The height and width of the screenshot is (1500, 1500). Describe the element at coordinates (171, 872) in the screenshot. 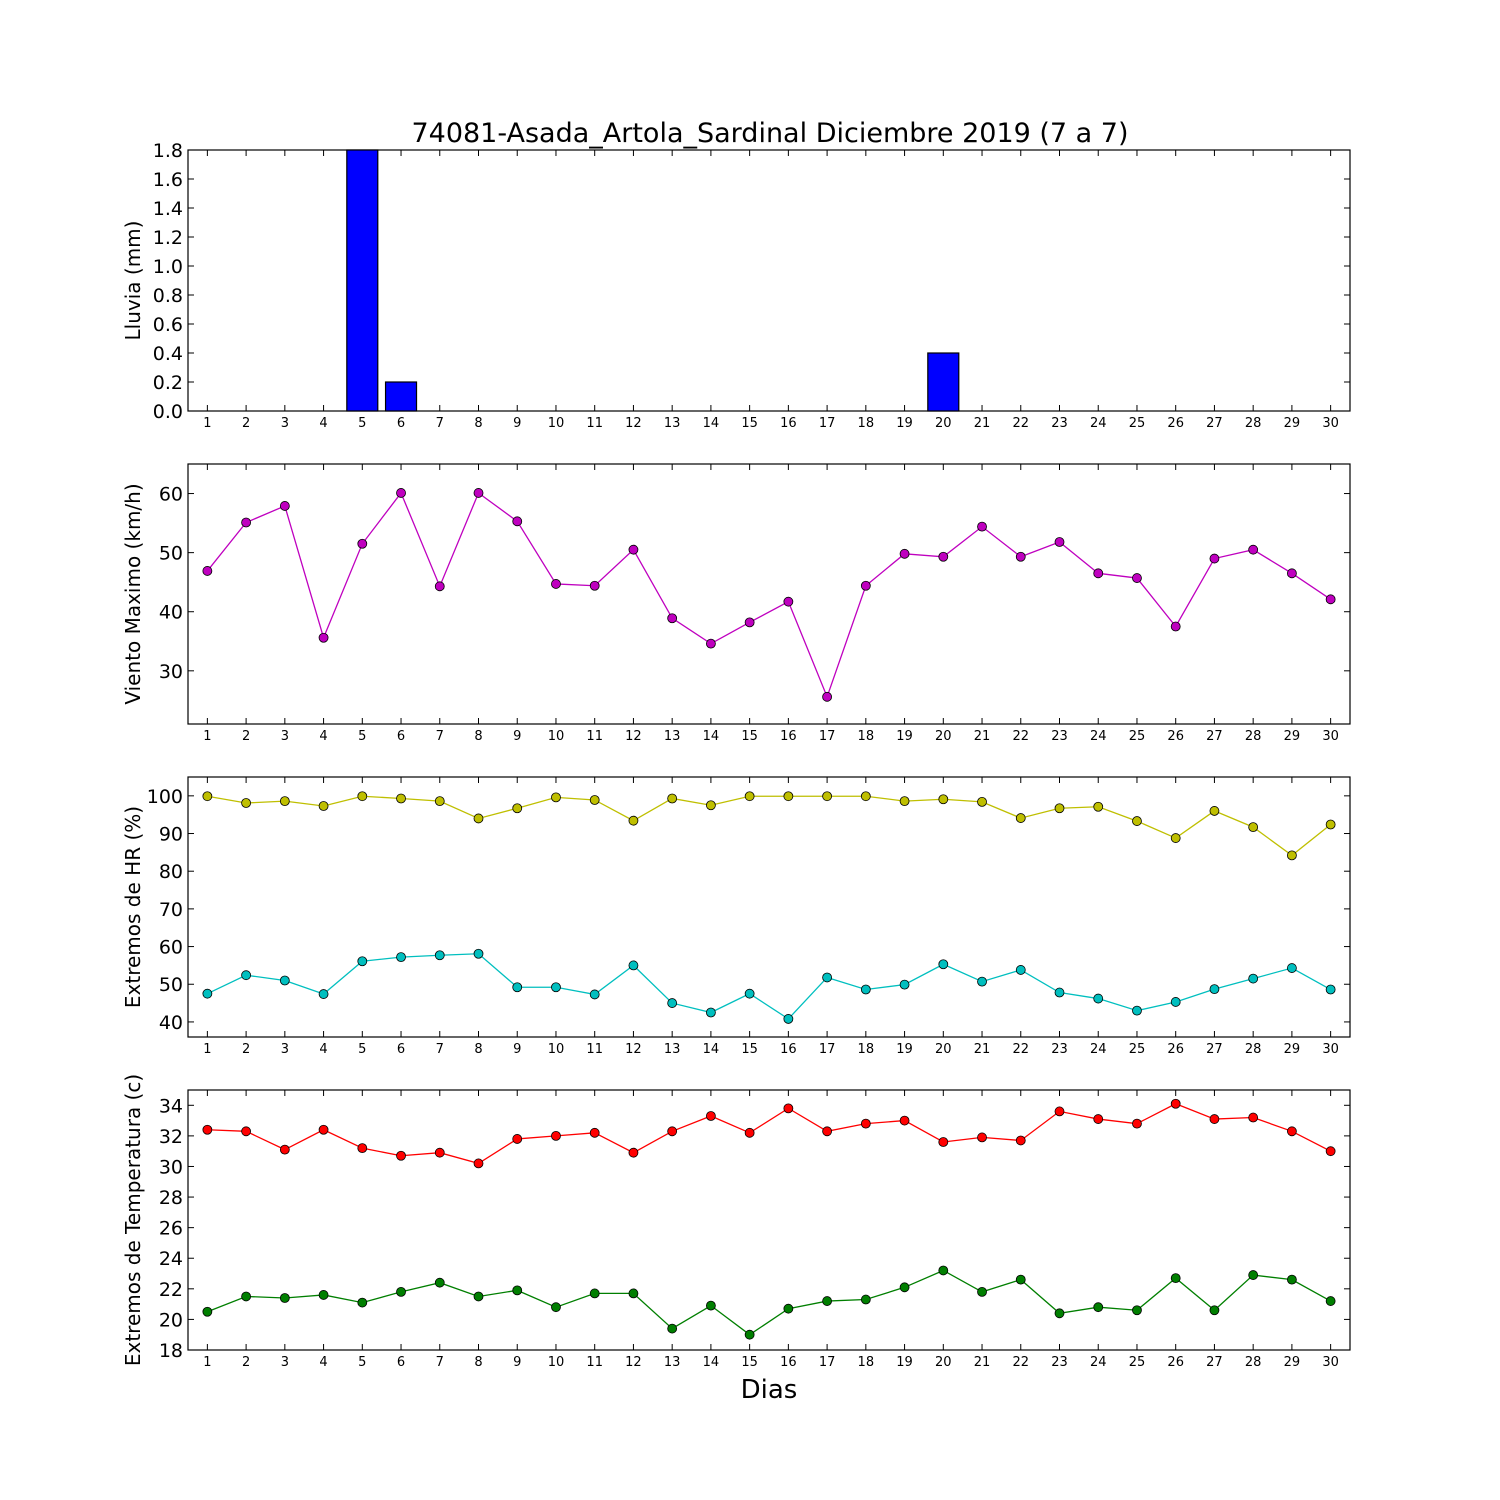

I see `y-tick-label: 80` at that location.